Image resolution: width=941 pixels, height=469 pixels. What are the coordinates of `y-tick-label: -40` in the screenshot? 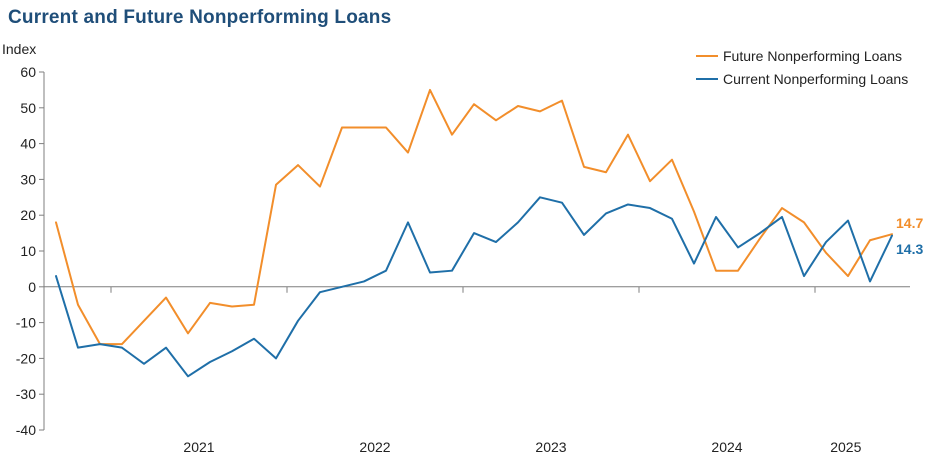 It's located at (26, 430).